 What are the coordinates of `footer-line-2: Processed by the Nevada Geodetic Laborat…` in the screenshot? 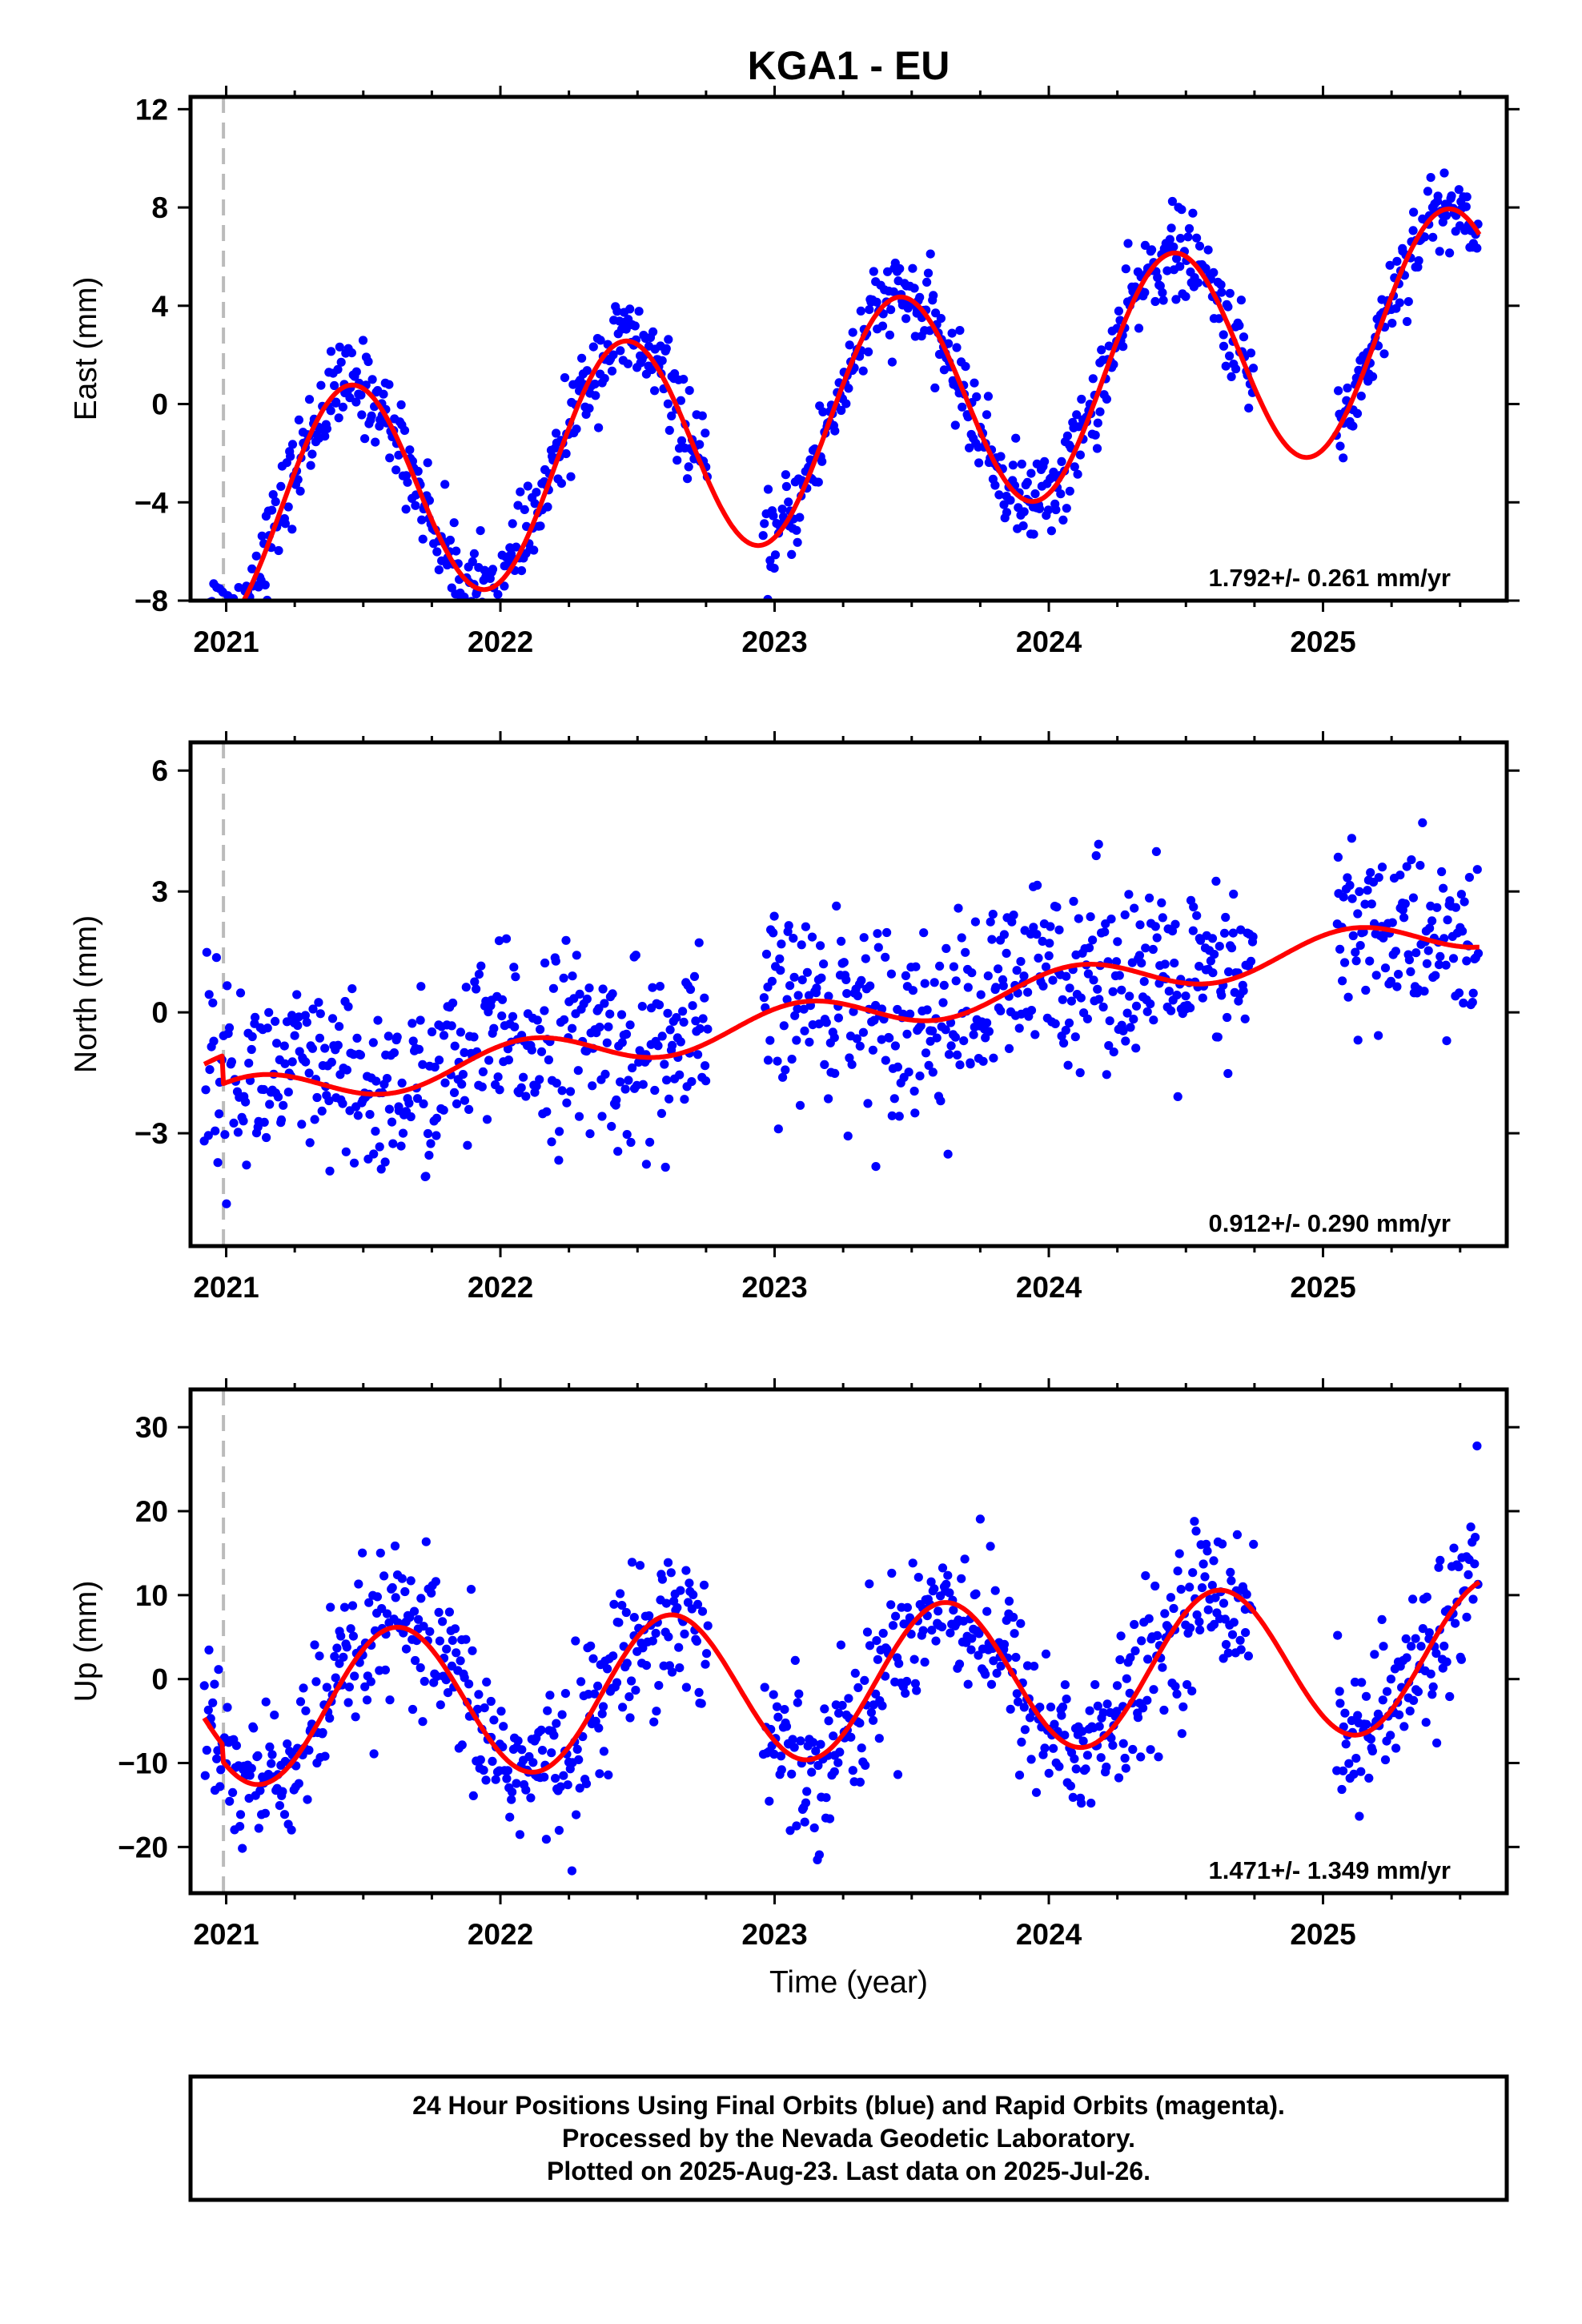 It's located at (848, 2138).